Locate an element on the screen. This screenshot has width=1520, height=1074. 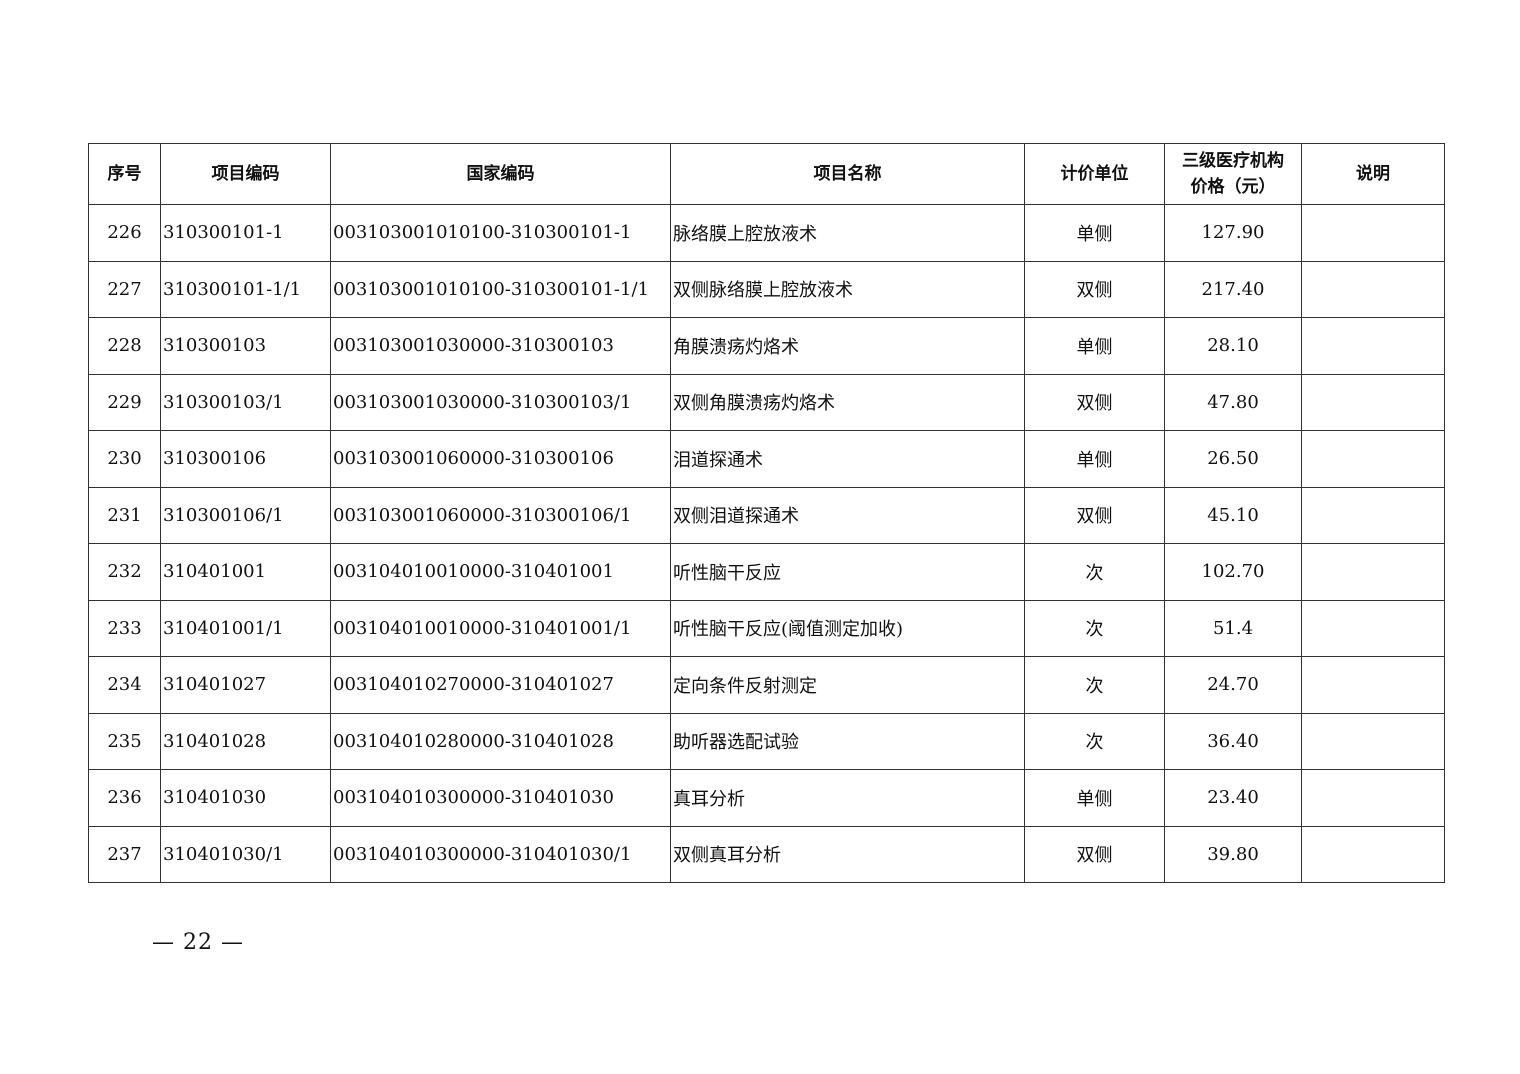
cell-national-code: 003104010270000-310401027 is located at coordinates (500, 685).